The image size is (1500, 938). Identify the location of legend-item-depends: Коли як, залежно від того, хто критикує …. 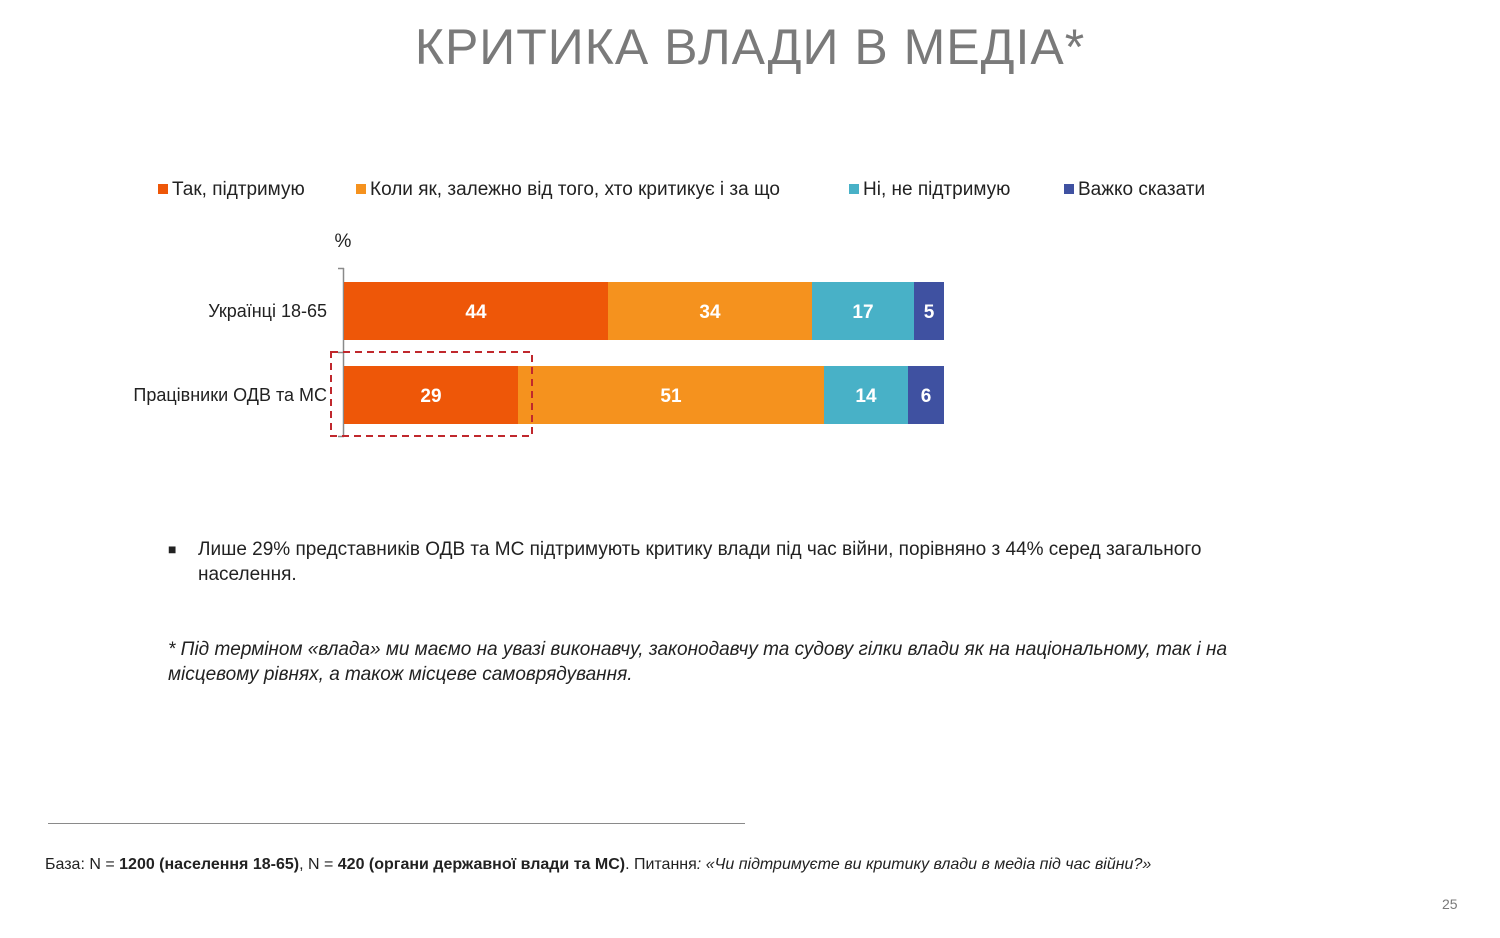
(568, 190).